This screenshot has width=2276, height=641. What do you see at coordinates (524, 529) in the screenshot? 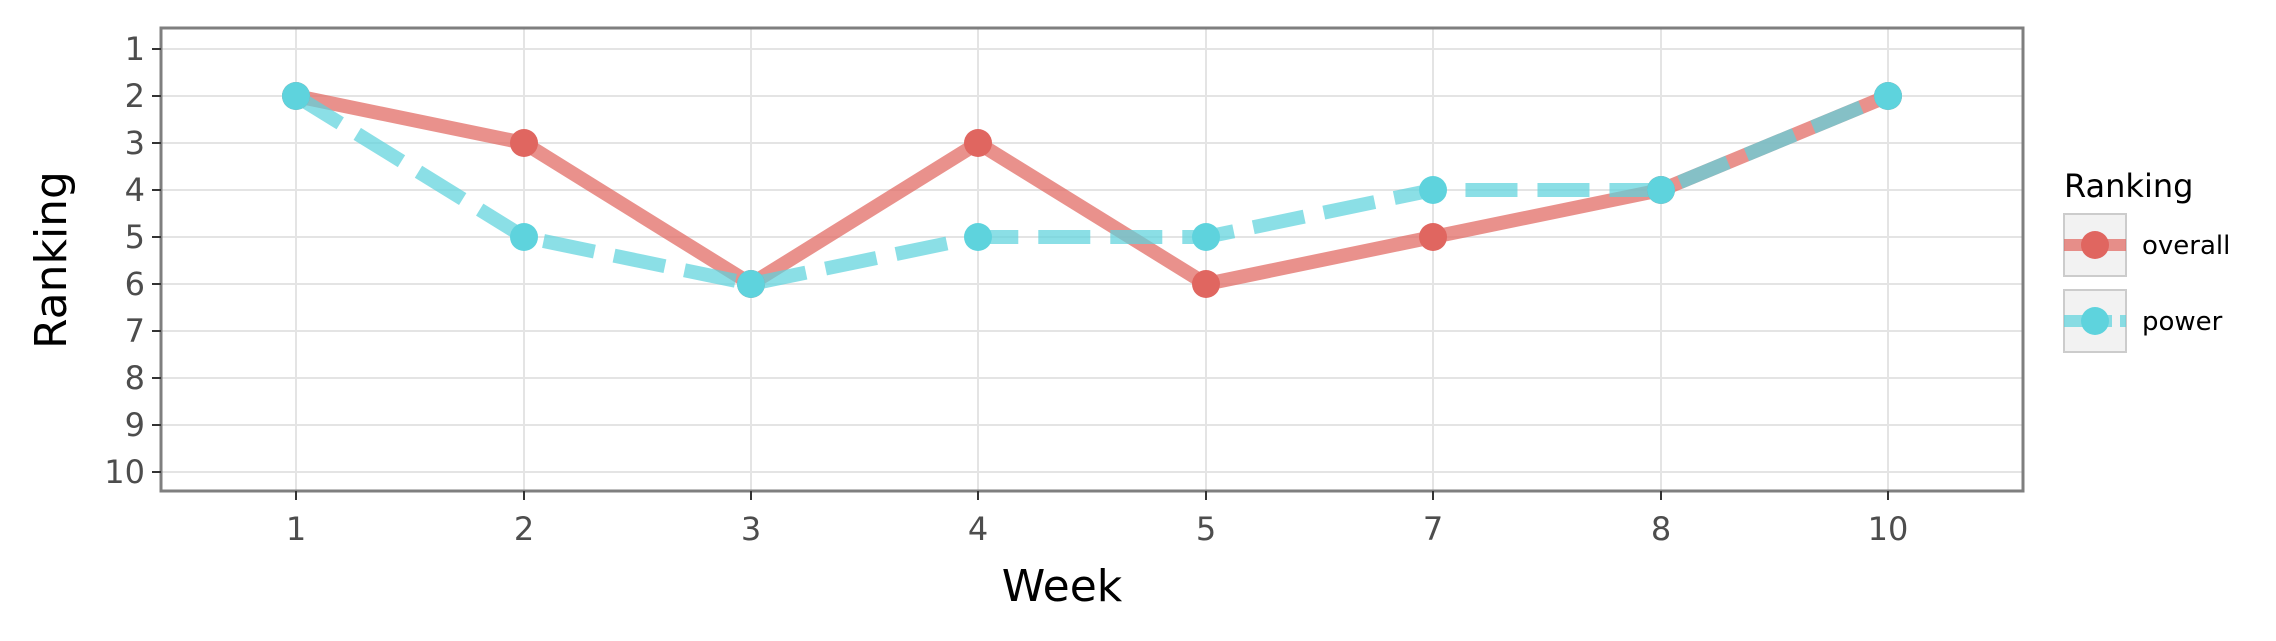
I see `x-tick-label: 2` at bounding box center [524, 529].